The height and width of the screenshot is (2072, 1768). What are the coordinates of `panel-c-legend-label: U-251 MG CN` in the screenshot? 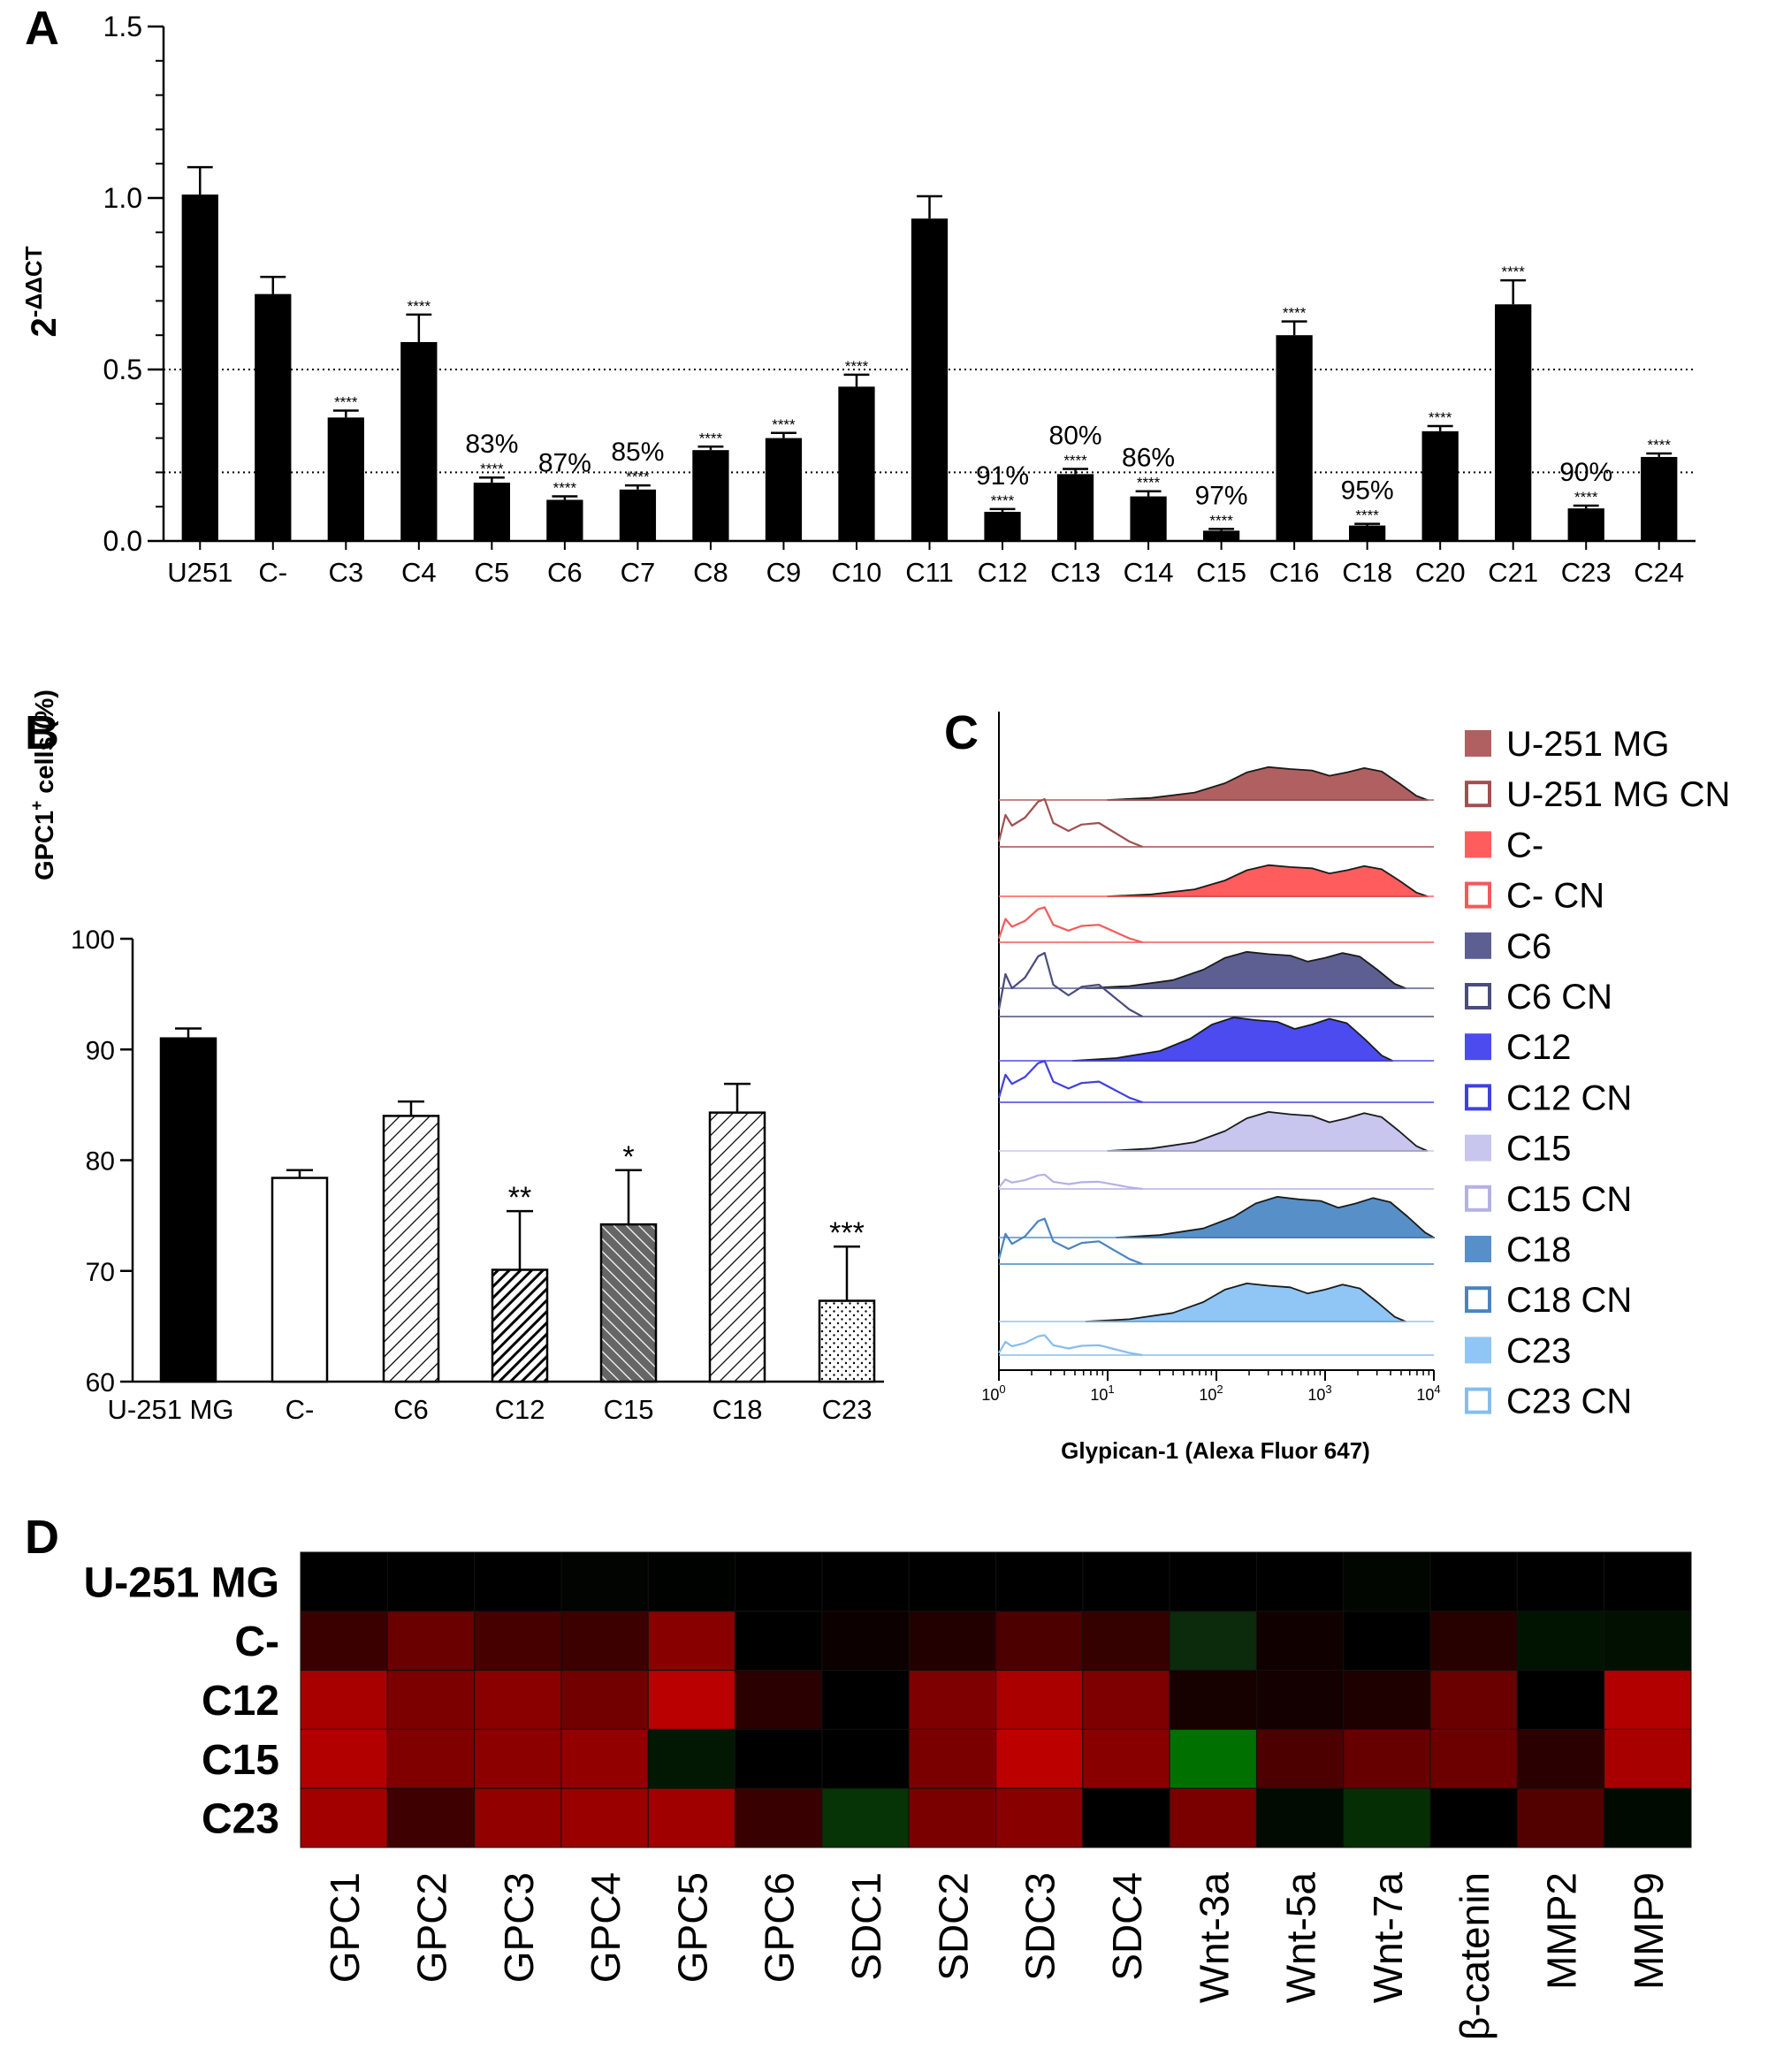 It's located at (1618, 794).